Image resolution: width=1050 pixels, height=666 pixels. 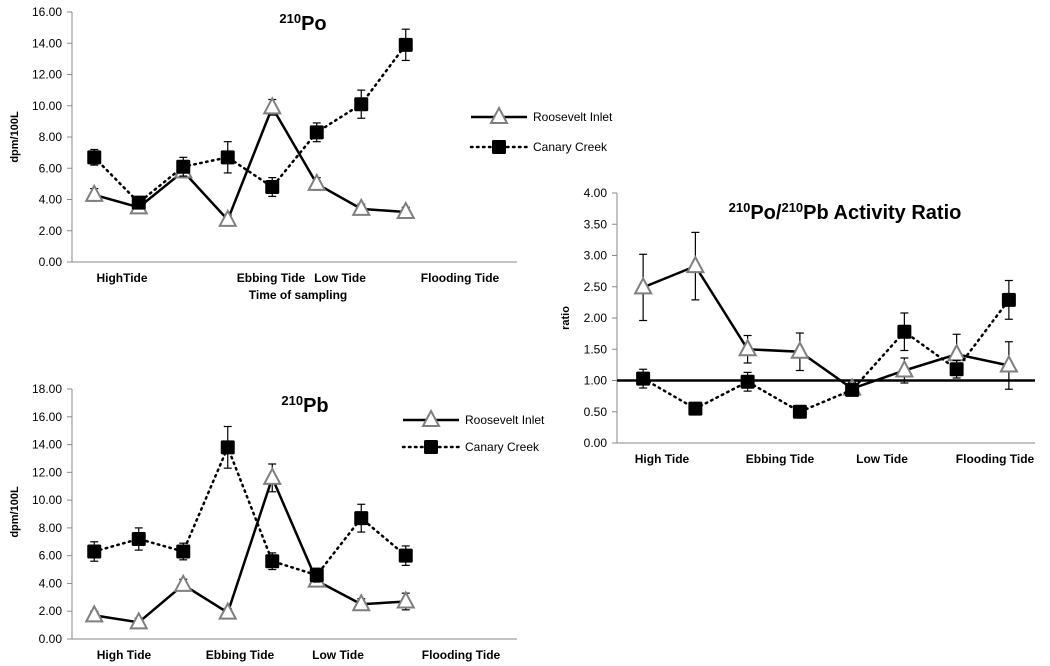 I want to click on chart-title: 210Po/210Pb Activity Ratio, so click(x=845, y=212).